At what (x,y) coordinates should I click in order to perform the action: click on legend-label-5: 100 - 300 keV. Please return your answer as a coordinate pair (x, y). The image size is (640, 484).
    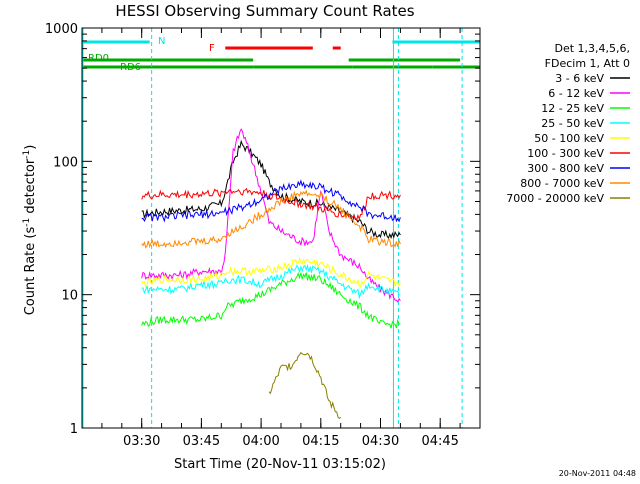
    Looking at the image, I should click on (565, 153).